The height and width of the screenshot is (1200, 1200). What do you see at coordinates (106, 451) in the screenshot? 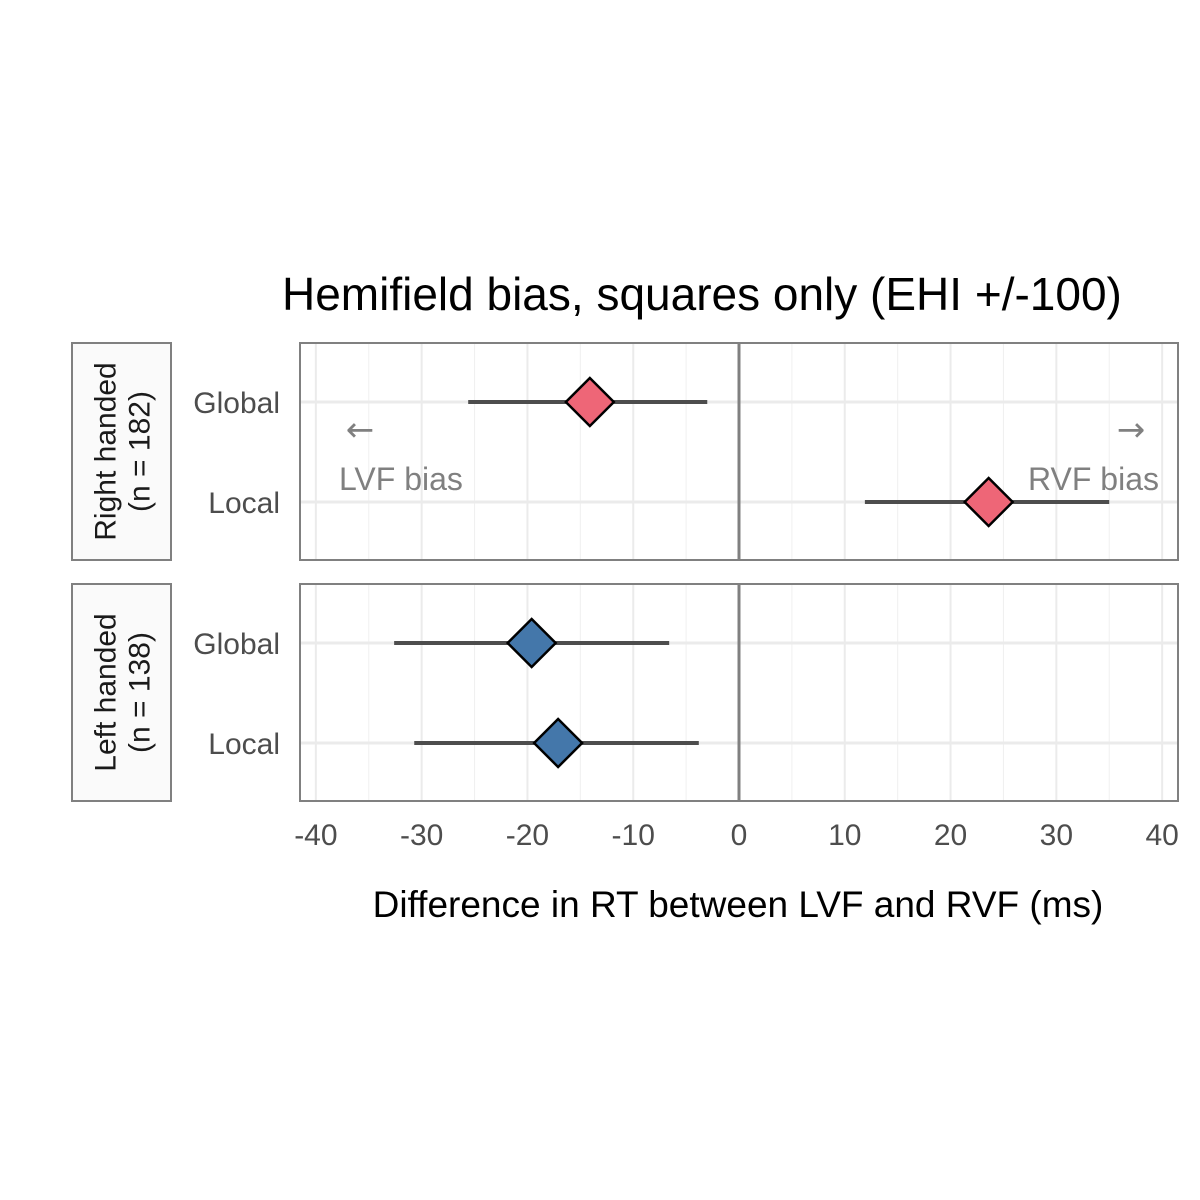
I see `facet-strip-line-1: Right handed` at bounding box center [106, 451].